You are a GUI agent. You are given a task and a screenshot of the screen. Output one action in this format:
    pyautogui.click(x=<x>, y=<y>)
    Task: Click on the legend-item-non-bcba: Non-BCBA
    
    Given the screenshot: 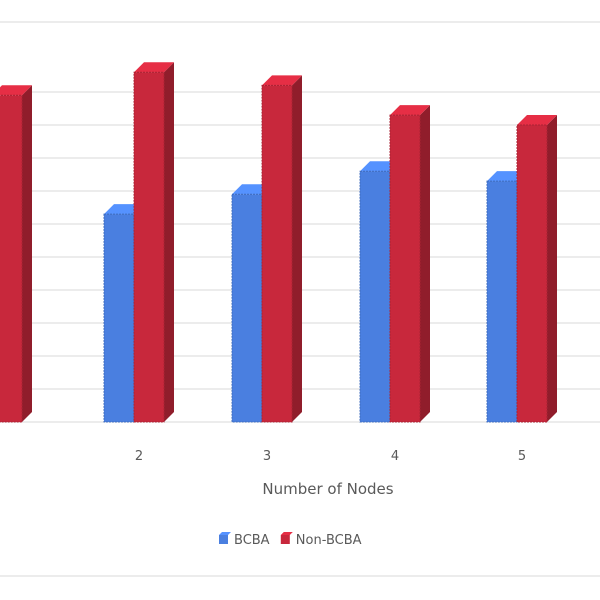 What is the action you would take?
    pyautogui.click(x=321, y=540)
    